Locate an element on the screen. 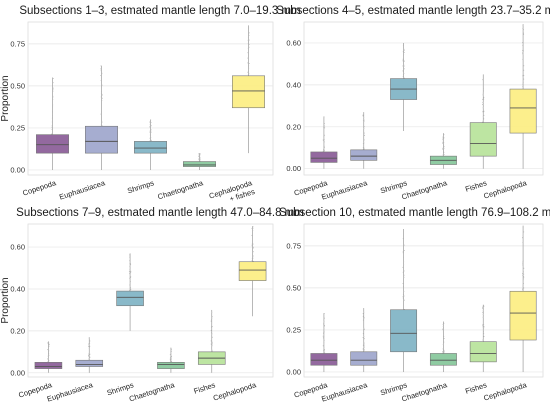 The width and height of the screenshot is (550, 410). box-euphausiacea is located at coordinates (364, 340).